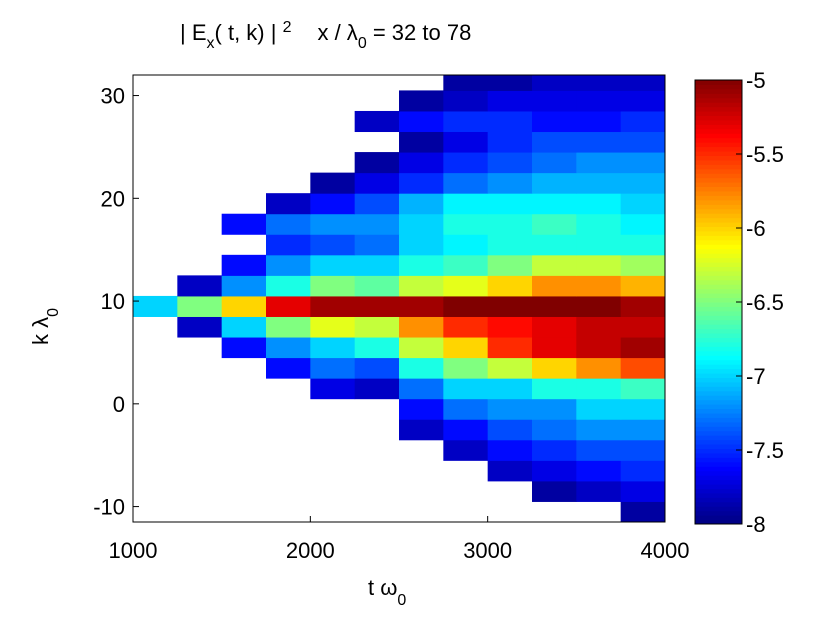 The width and height of the screenshot is (817, 617). What do you see at coordinates (756, 524) in the screenshot?
I see `colorbar-tick-label: -8` at bounding box center [756, 524].